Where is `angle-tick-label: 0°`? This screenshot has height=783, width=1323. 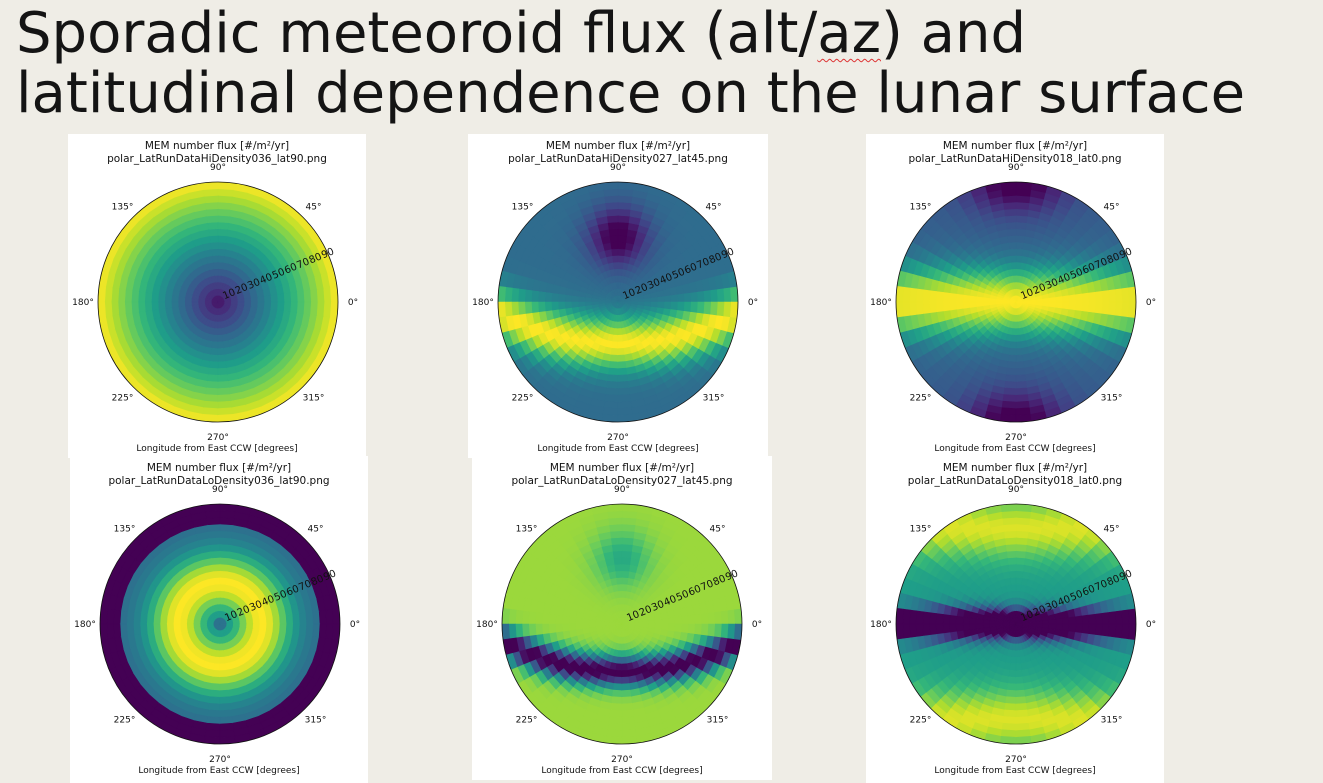 angle-tick-label: 0° is located at coordinates (355, 625).